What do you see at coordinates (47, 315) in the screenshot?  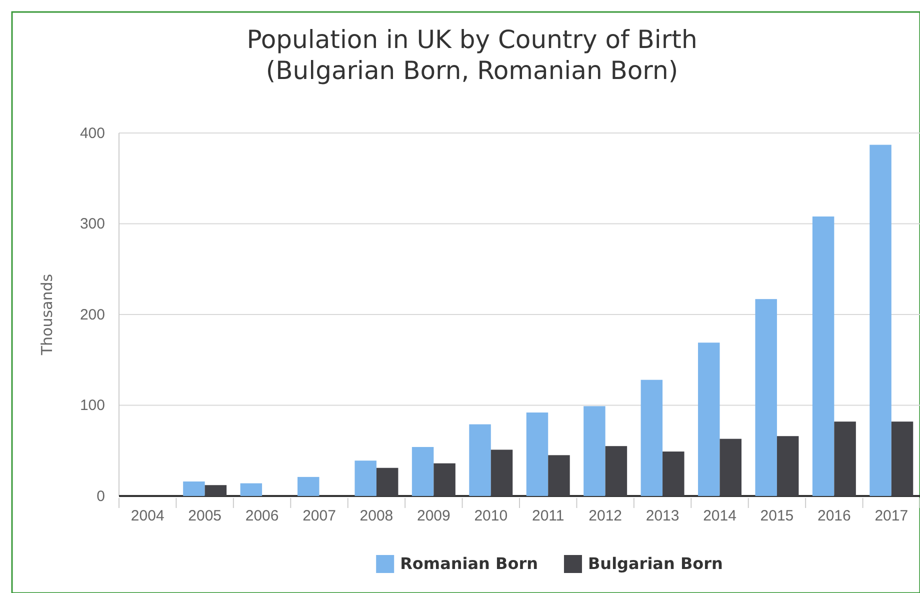 I see `y-axis-title: Thousands` at bounding box center [47, 315].